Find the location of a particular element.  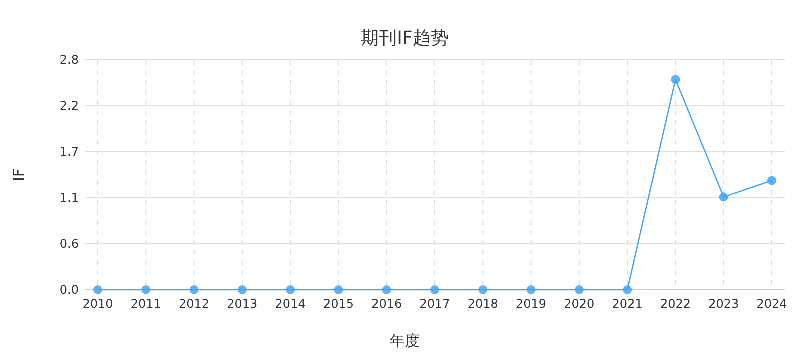

y-tick-label: 1.7 is located at coordinates (69, 152).